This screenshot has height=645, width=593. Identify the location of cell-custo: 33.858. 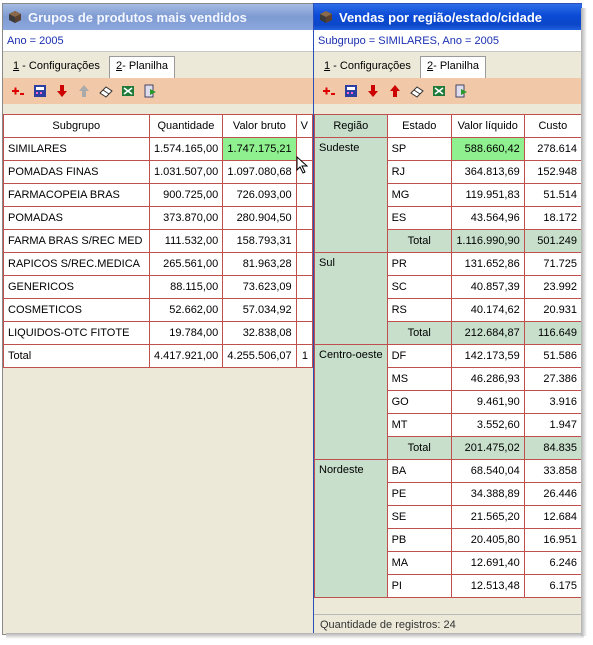
(552, 471).